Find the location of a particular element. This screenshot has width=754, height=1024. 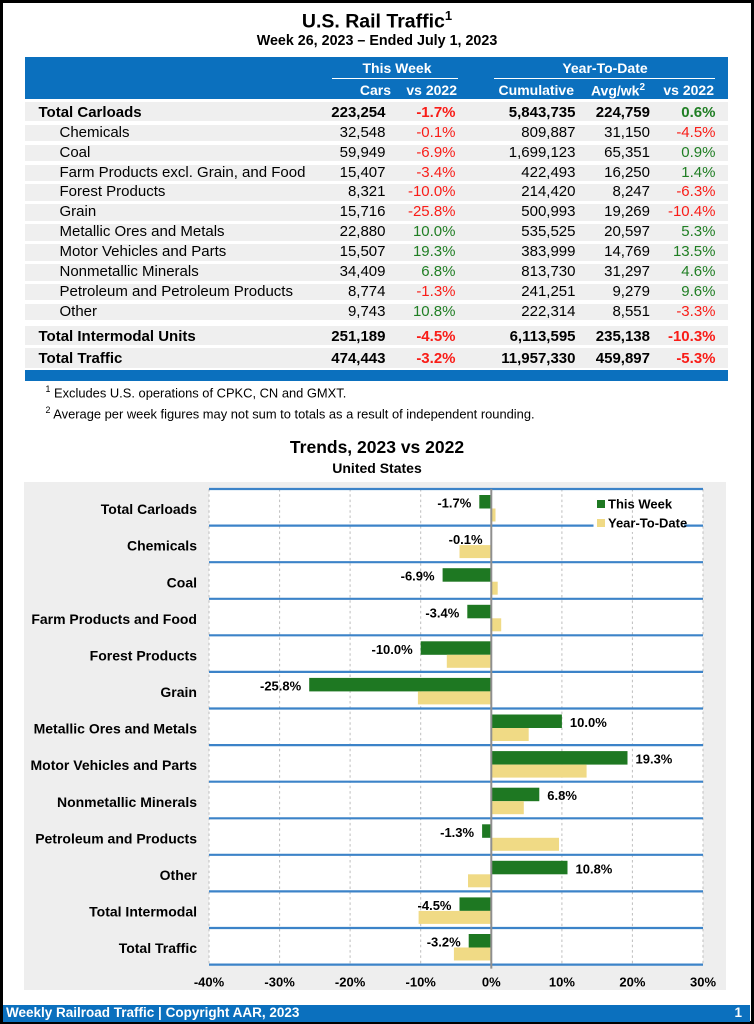

svg-text: -10.0% is located at coordinates (392, 649).